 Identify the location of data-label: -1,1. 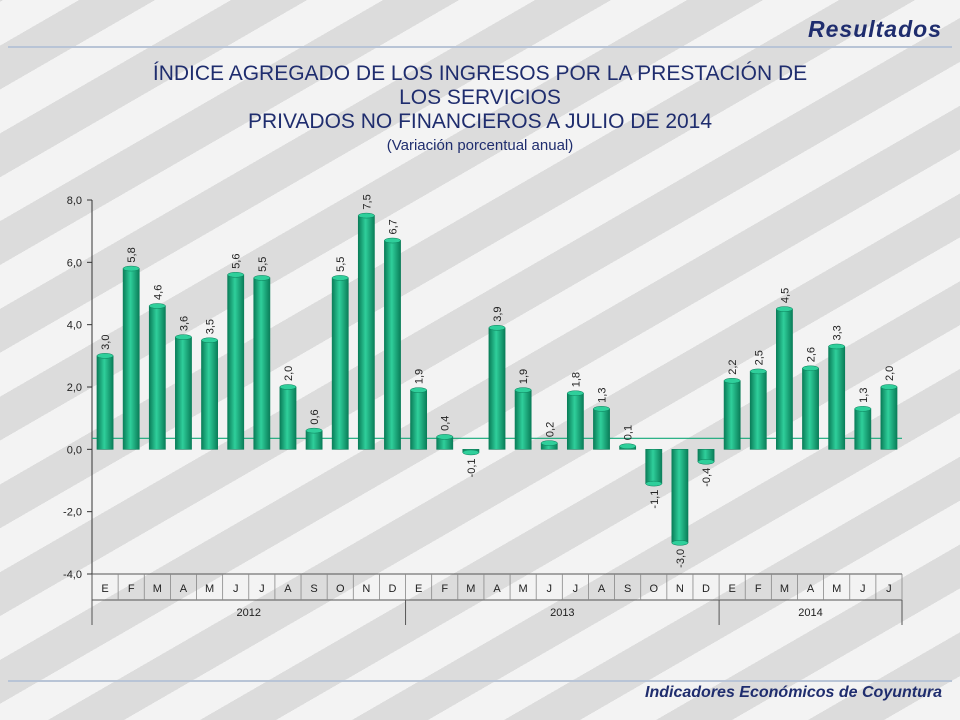
(655, 499).